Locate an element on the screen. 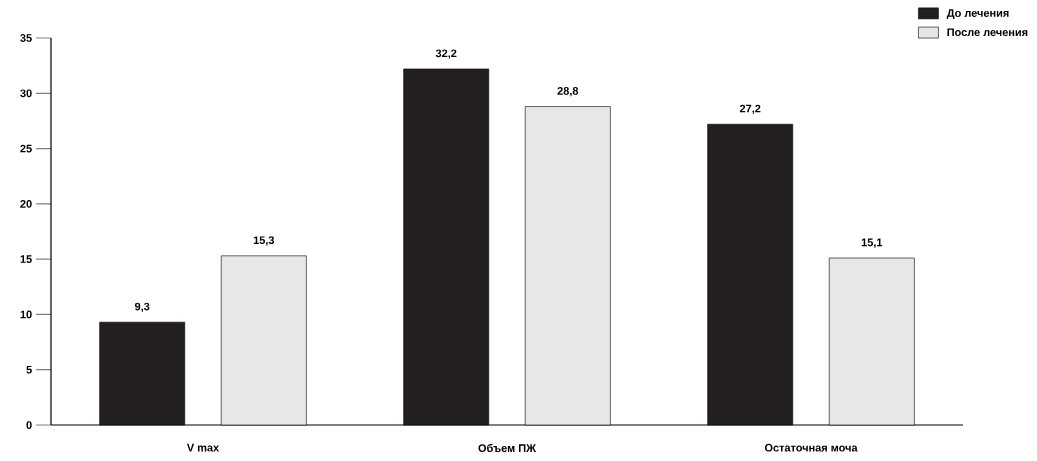  data-label: 28,8 is located at coordinates (568, 92).